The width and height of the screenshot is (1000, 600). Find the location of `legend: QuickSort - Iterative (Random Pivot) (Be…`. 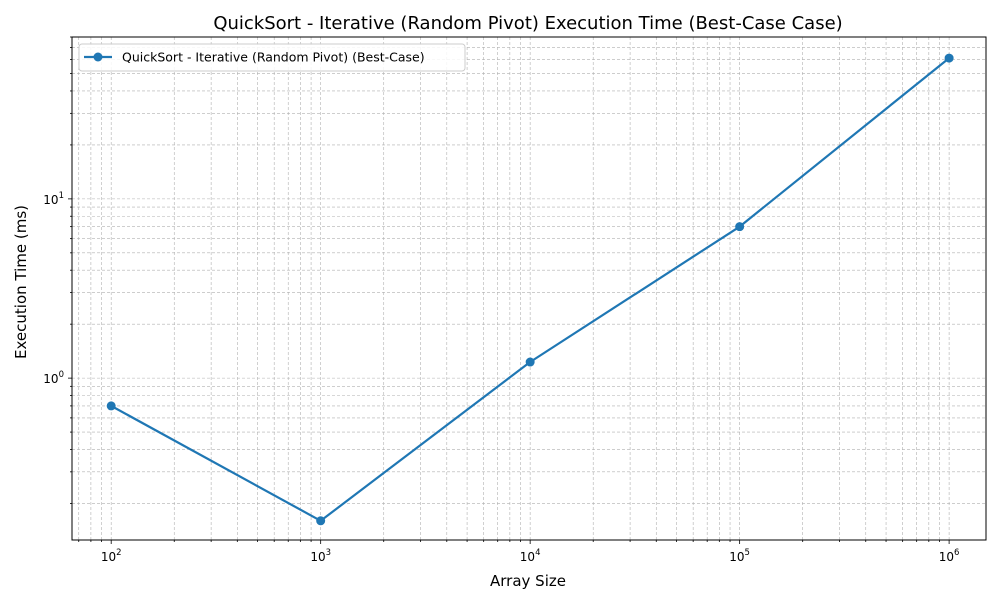

legend: QuickSort - Iterative (Random Pivot) (Be… is located at coordinates (272, 57).